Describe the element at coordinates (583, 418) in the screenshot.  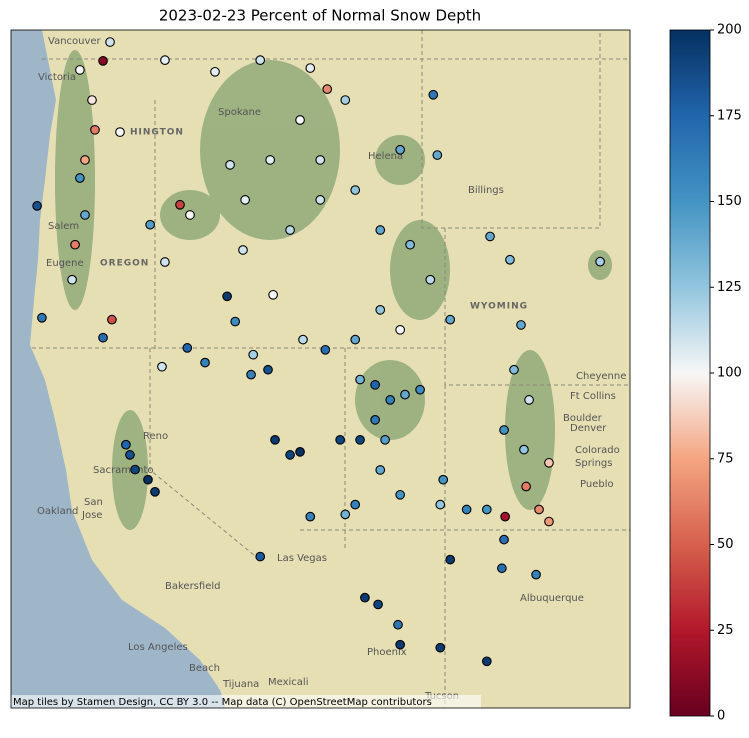
I see `place-label: Boulder` at that location.